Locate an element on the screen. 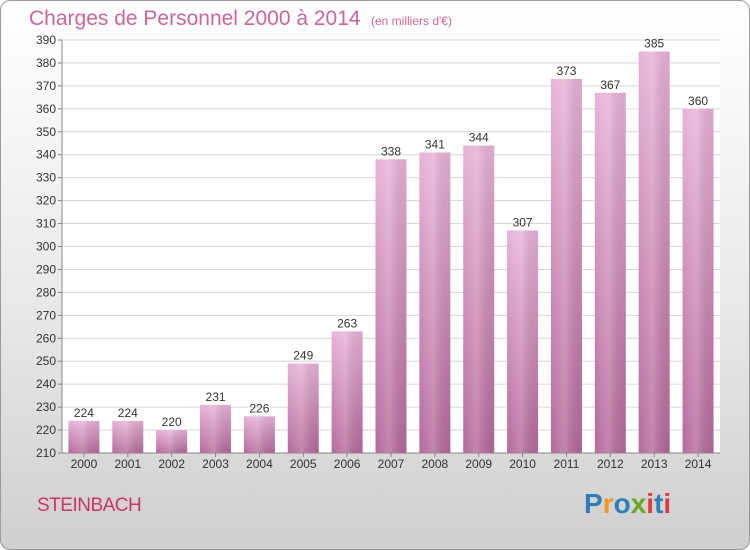 The image size is (750, 550). x-tick-label: 2000 is located at coordinates (84, 464).